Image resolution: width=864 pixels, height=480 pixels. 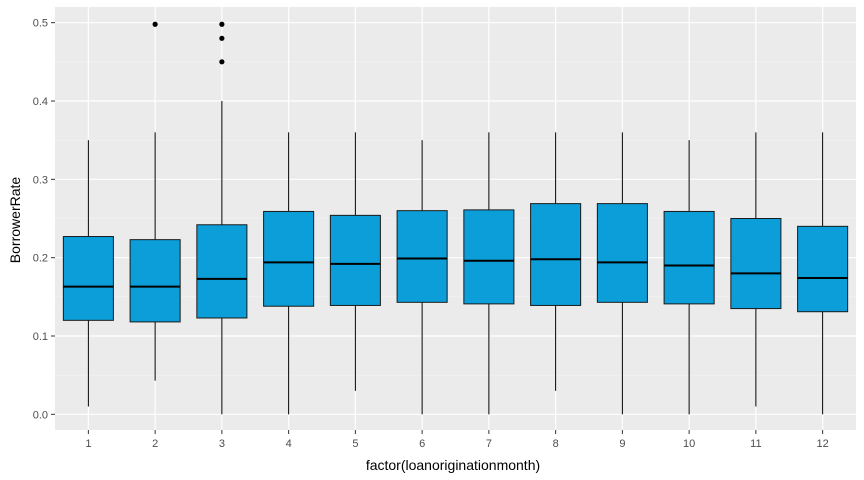 What do you see at coordinates (40, 415) in the screenshot?
I see `y-tick-label: 0.0` at bounding box center [40, 415].